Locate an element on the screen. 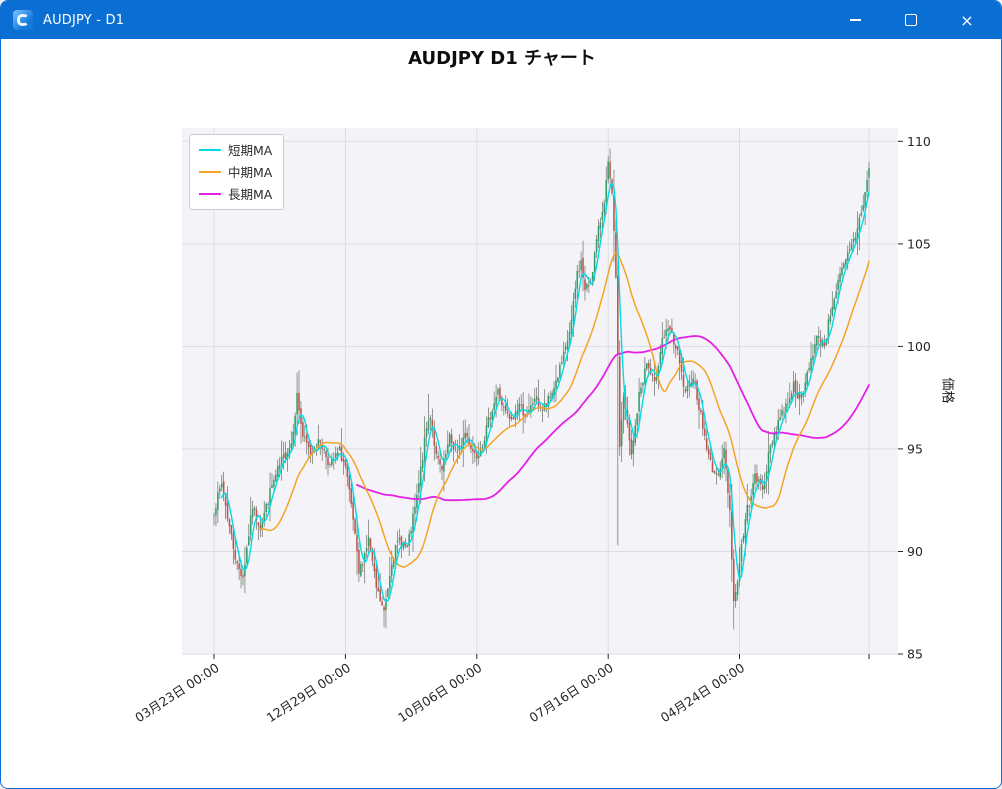 Image resolution: width=1002 pixels, height=789 pixels. close-button: × is located at coordinates (967, 20).